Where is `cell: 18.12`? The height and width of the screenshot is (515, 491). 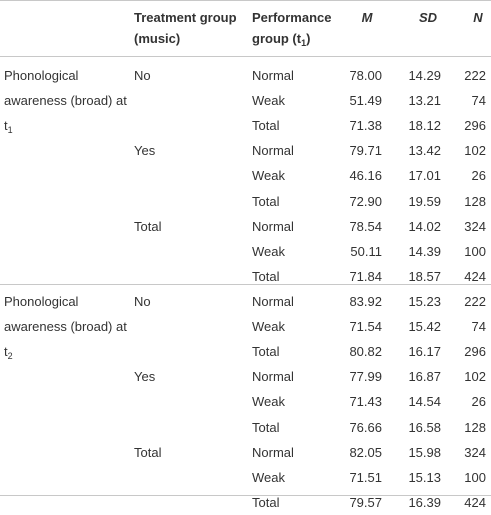 cell: 18.12 is located at coordinates (424, 126).